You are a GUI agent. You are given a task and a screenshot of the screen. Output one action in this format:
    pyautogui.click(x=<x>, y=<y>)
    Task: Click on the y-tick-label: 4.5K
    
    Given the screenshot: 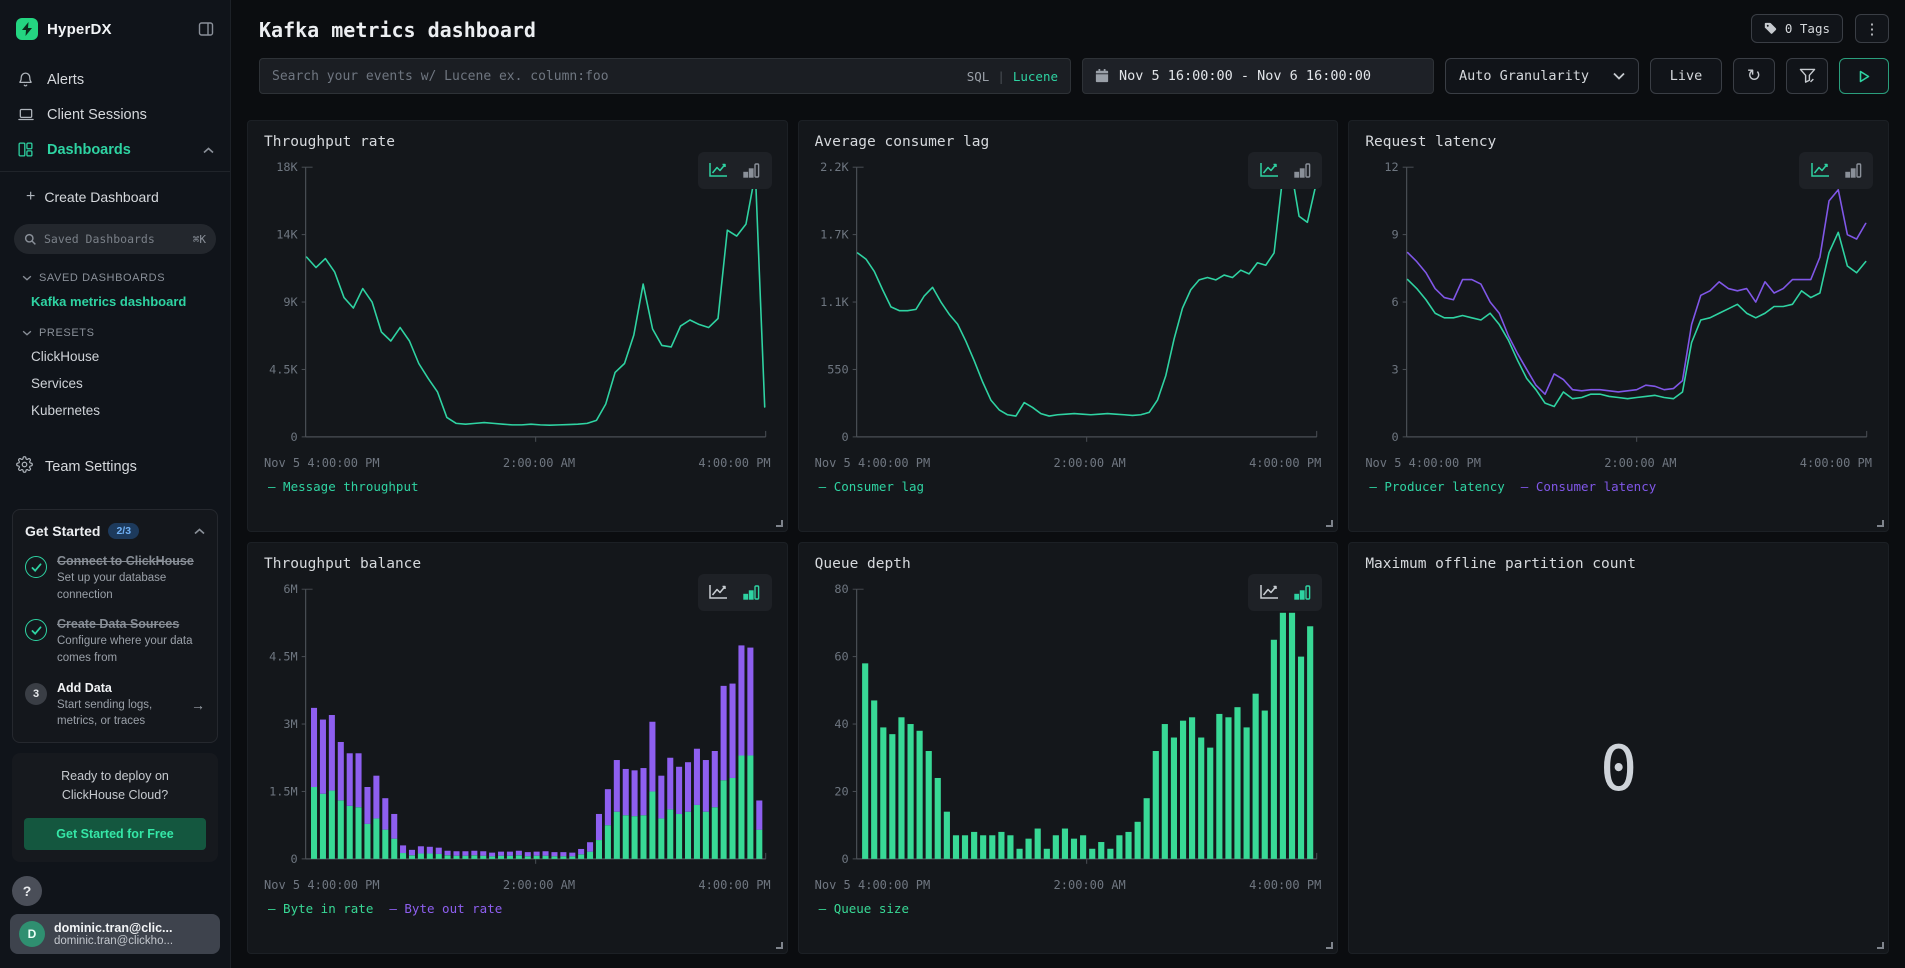 What is the action you would take?
    pyautogui.click(x=283, y=369)
    